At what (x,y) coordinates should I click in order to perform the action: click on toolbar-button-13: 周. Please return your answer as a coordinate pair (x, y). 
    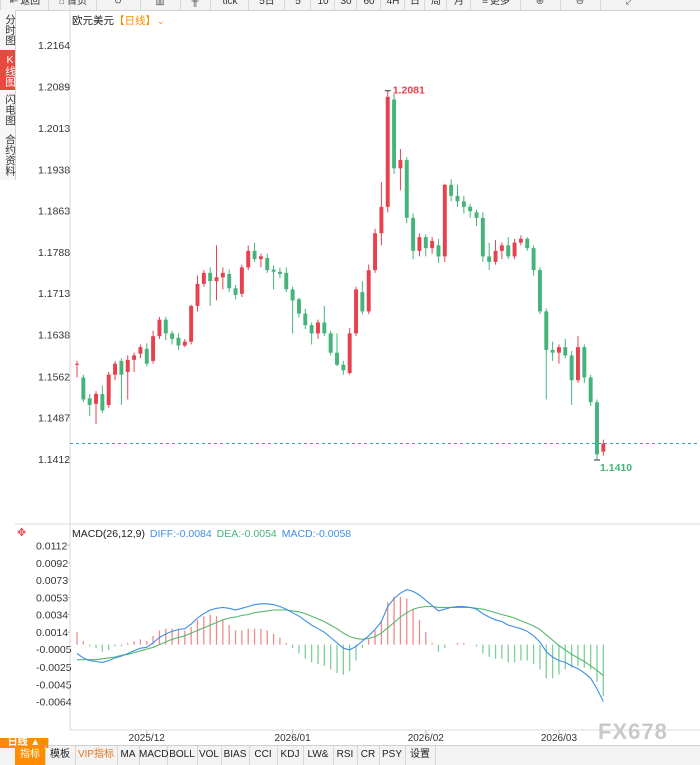
    Looking at the image, I should click on (435, 5).